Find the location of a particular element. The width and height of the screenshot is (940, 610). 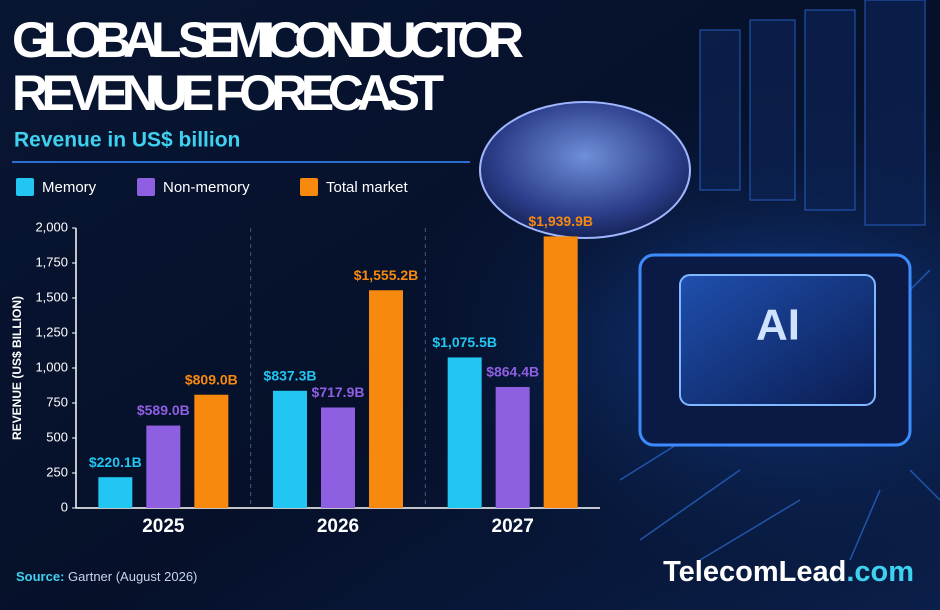

y-tick-label: 500 is located at coordinates (57, 436).